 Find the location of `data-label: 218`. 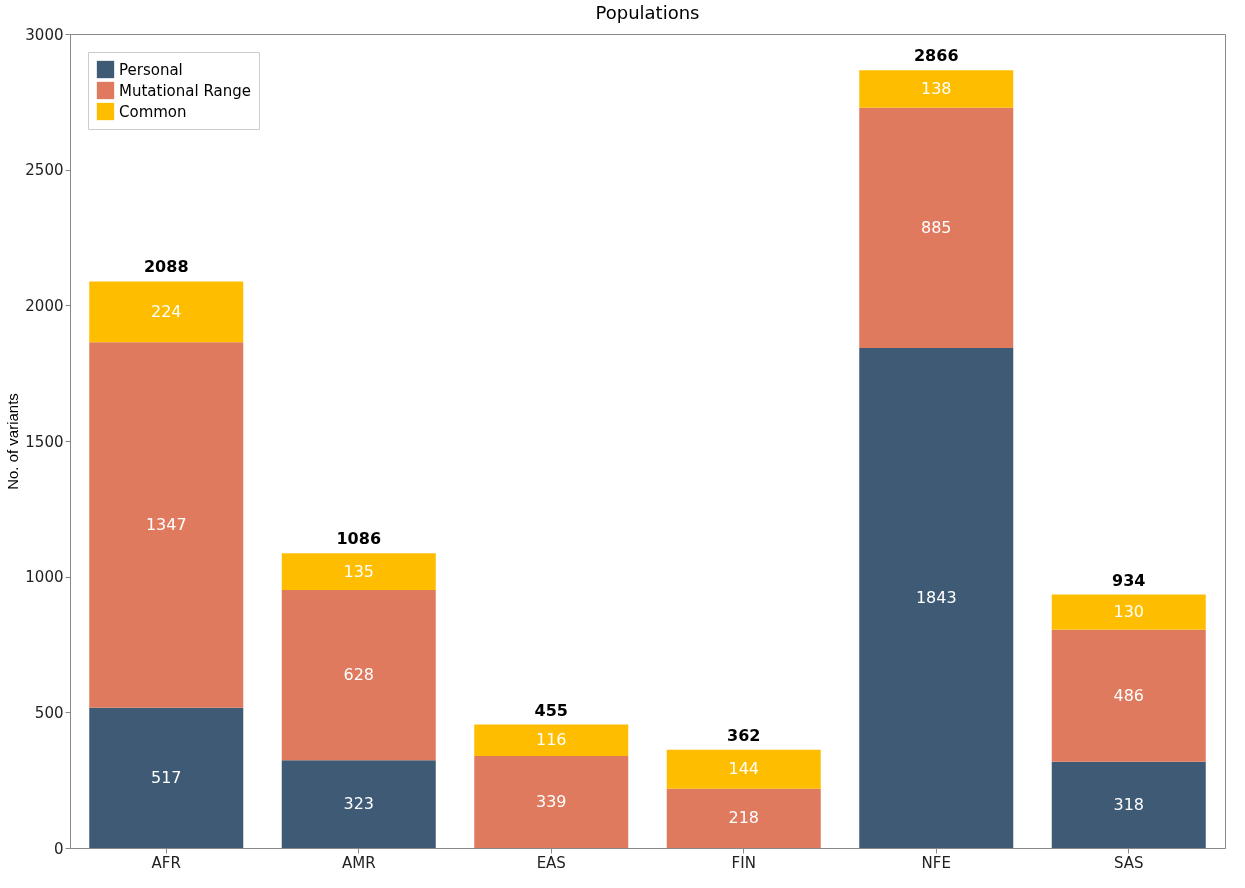

data-label: 218 is located at coordinates (744, 818).